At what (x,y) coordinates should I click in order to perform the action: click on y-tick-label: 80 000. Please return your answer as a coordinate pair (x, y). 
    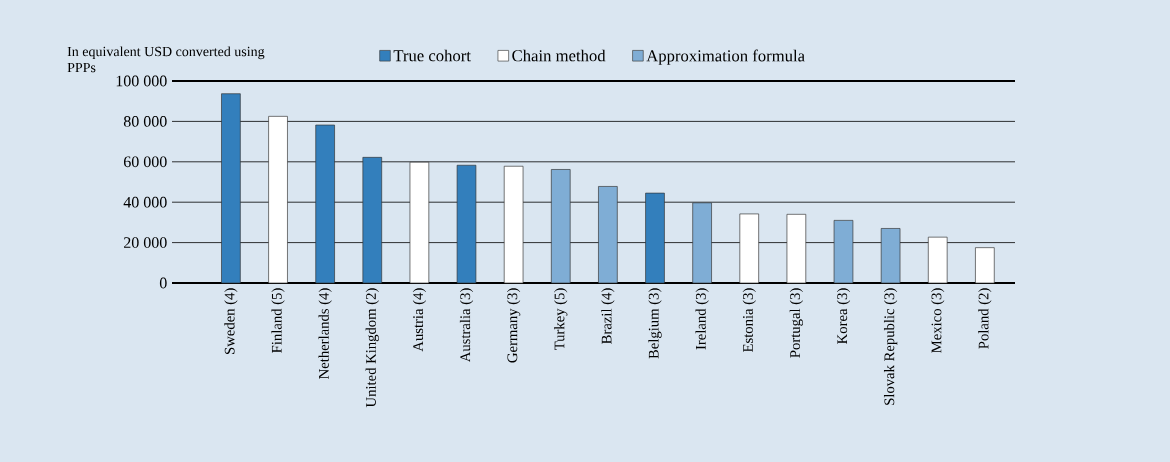
    Looking at the image, I should click on (145, 121).